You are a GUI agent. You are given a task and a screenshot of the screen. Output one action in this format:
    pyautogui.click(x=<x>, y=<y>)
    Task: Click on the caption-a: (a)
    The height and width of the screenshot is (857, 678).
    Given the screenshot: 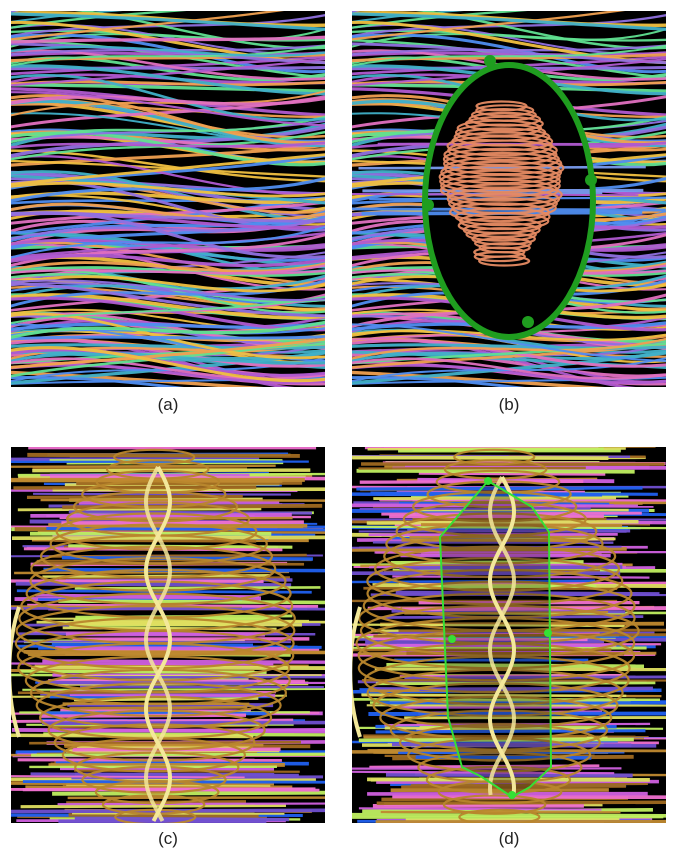 What is the action you would take?
    pyautogui.click(x=168, y=404)
    